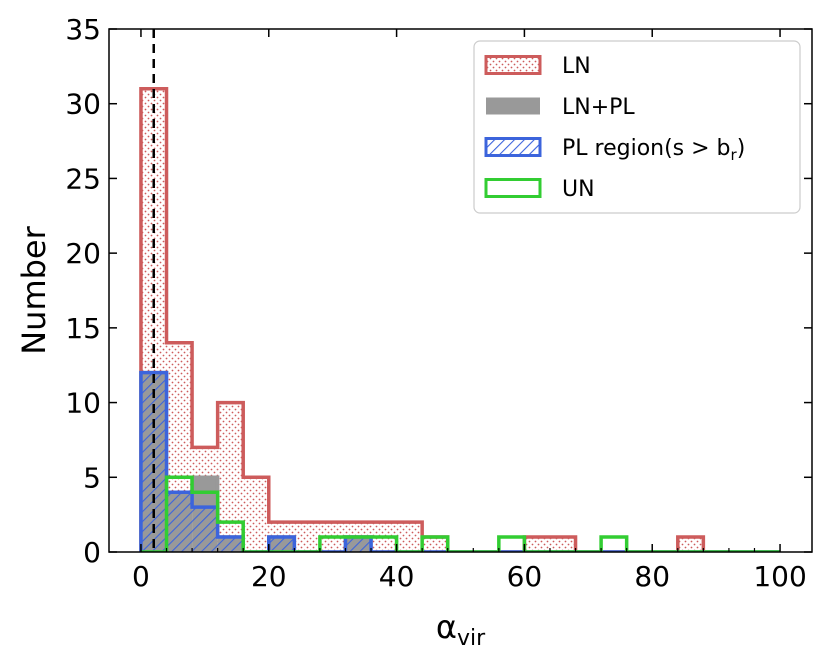 Image resolution: width=831 pixels, height=652 pixels. I want to click on legend-box, so click(637, 127).